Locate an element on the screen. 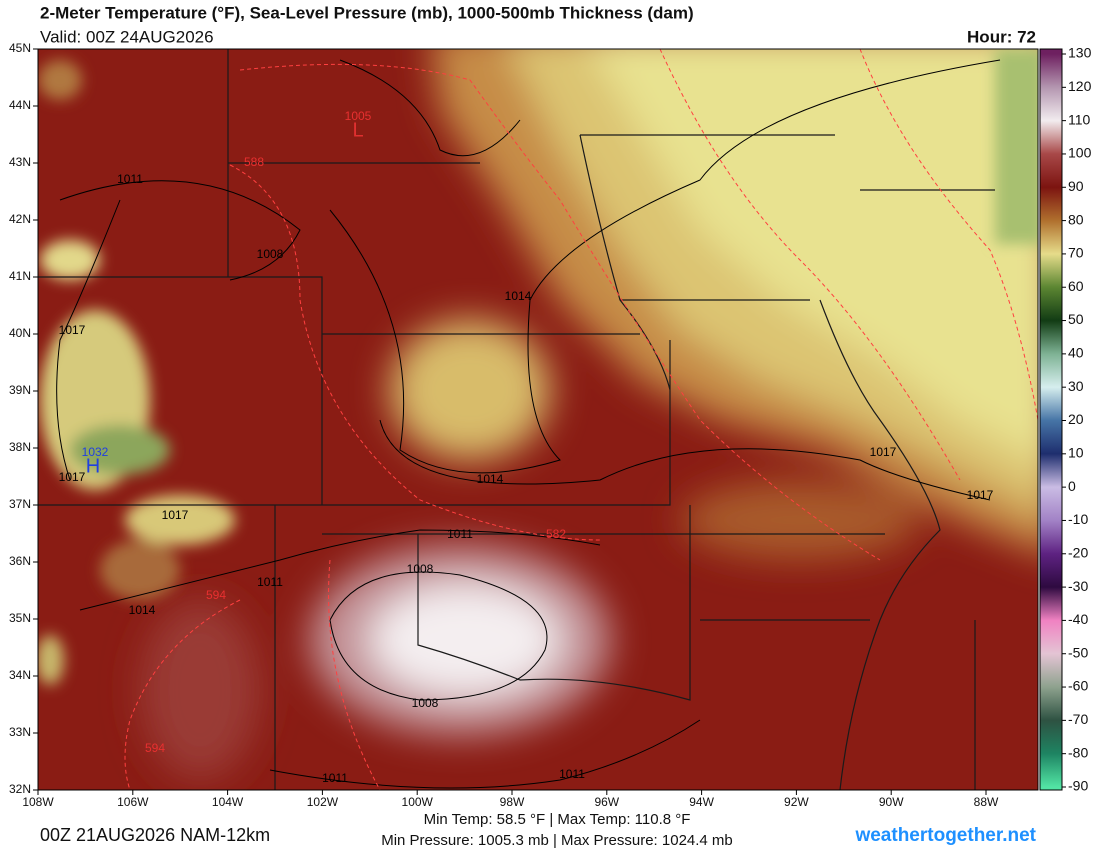  colorbar-label: 130 is located at coordinates (1080, 53).